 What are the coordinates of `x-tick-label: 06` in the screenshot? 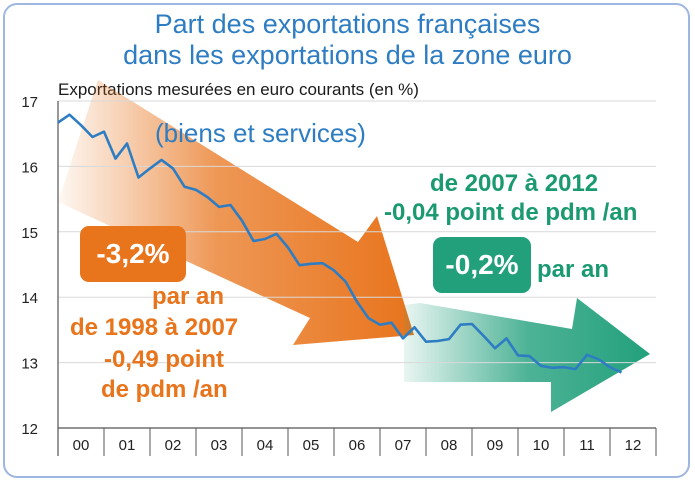 It's located at (357, 445).